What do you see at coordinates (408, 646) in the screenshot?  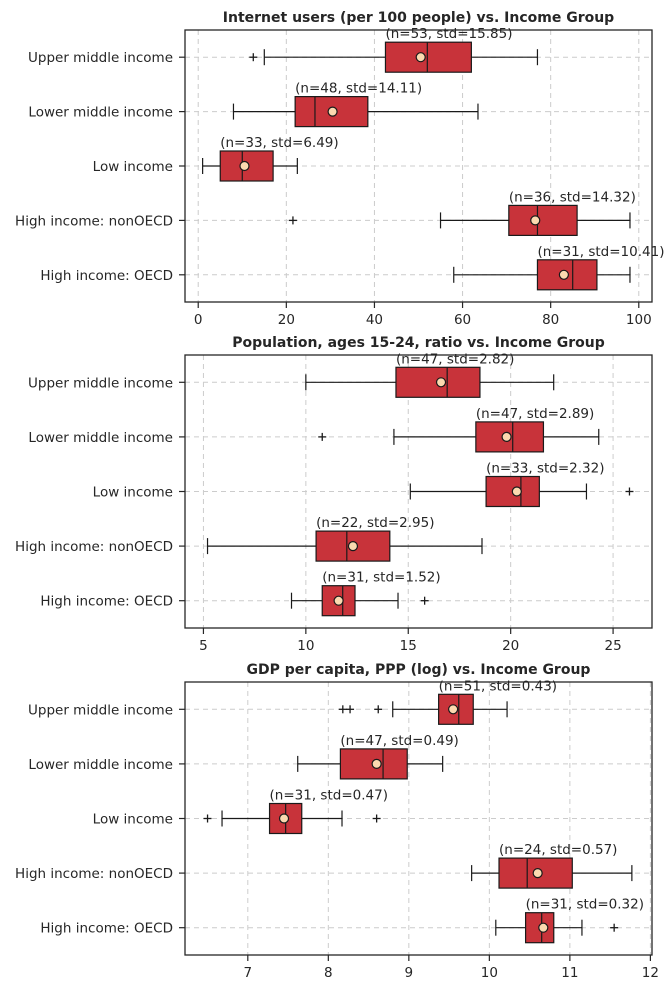 I see `x-tick-label: 15` at bounding box center [408, 646].